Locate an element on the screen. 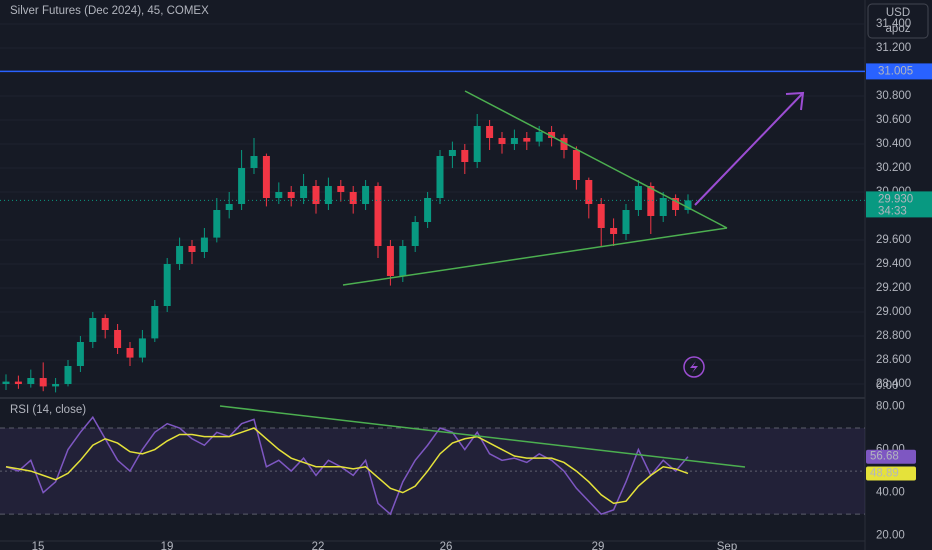 The width and height of the screenshot is (932, 550). x-tick-label: 29 is located at coordinates (598, 545).